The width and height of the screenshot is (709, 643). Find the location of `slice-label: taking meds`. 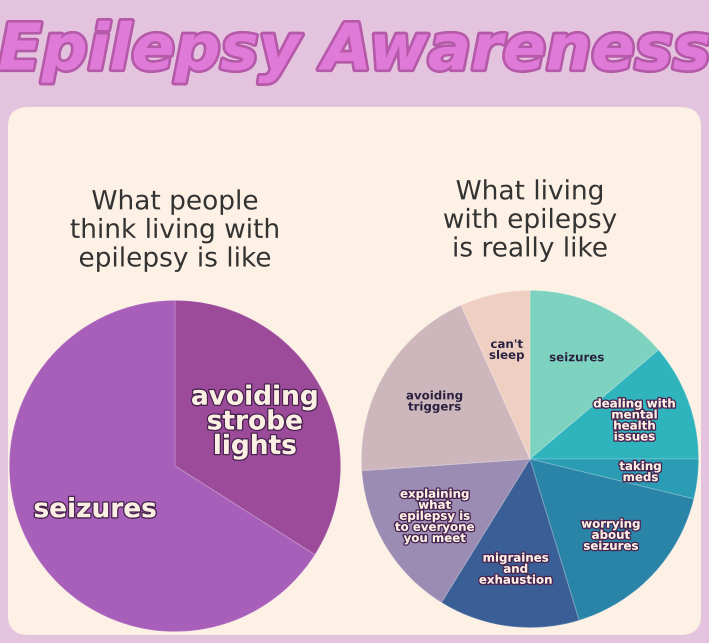

slice-label: taking meds is located at coordinates (640, 471).